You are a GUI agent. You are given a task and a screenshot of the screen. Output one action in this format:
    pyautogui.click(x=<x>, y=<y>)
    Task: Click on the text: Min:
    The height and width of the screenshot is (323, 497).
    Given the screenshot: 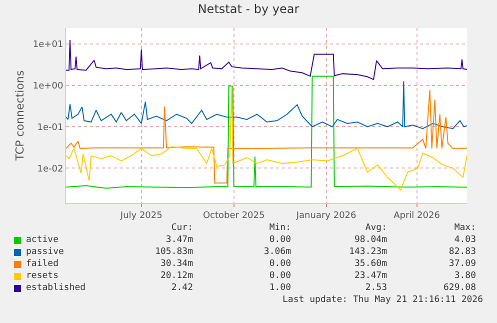 What is the action you would take?
    pyautogui.click(x=280, y=228)
    